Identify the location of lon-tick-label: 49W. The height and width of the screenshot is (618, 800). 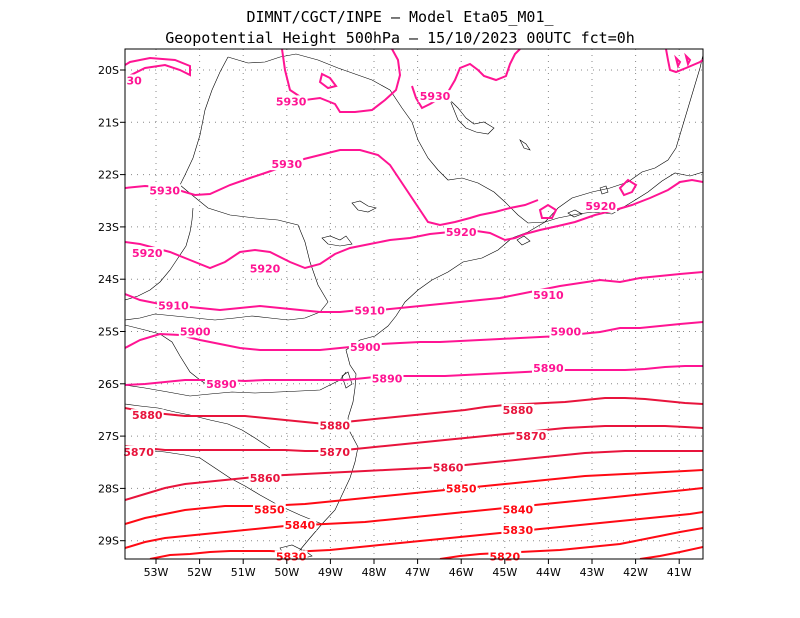
(330, 572).